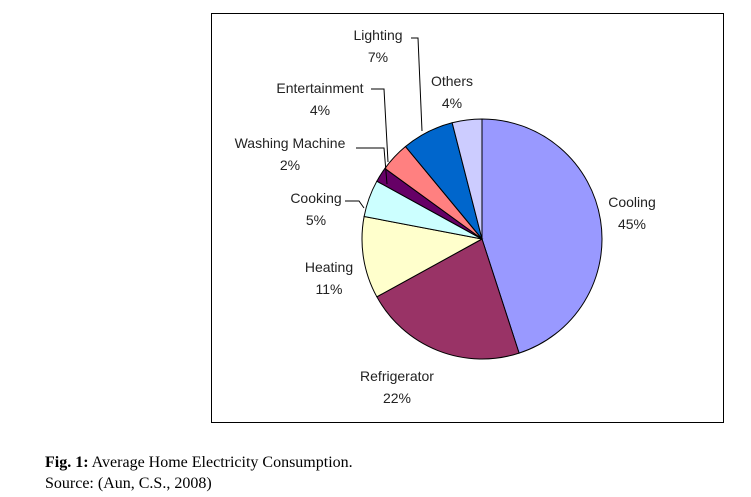 This screenshot has width=751, height=497. I want to click on slice-label-cooling: Cooling 45%, so click(631, 213).